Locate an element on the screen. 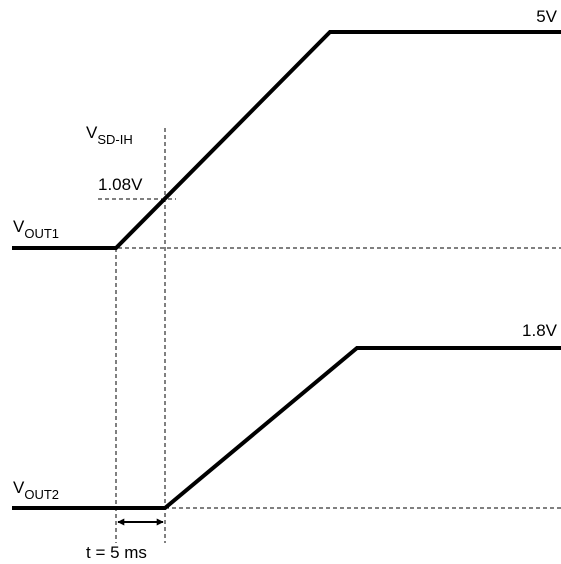 Image resolution: width=561 pixels, height=564 pixels. vout1-label: VOUT1 is located at coordinates (36, 229).